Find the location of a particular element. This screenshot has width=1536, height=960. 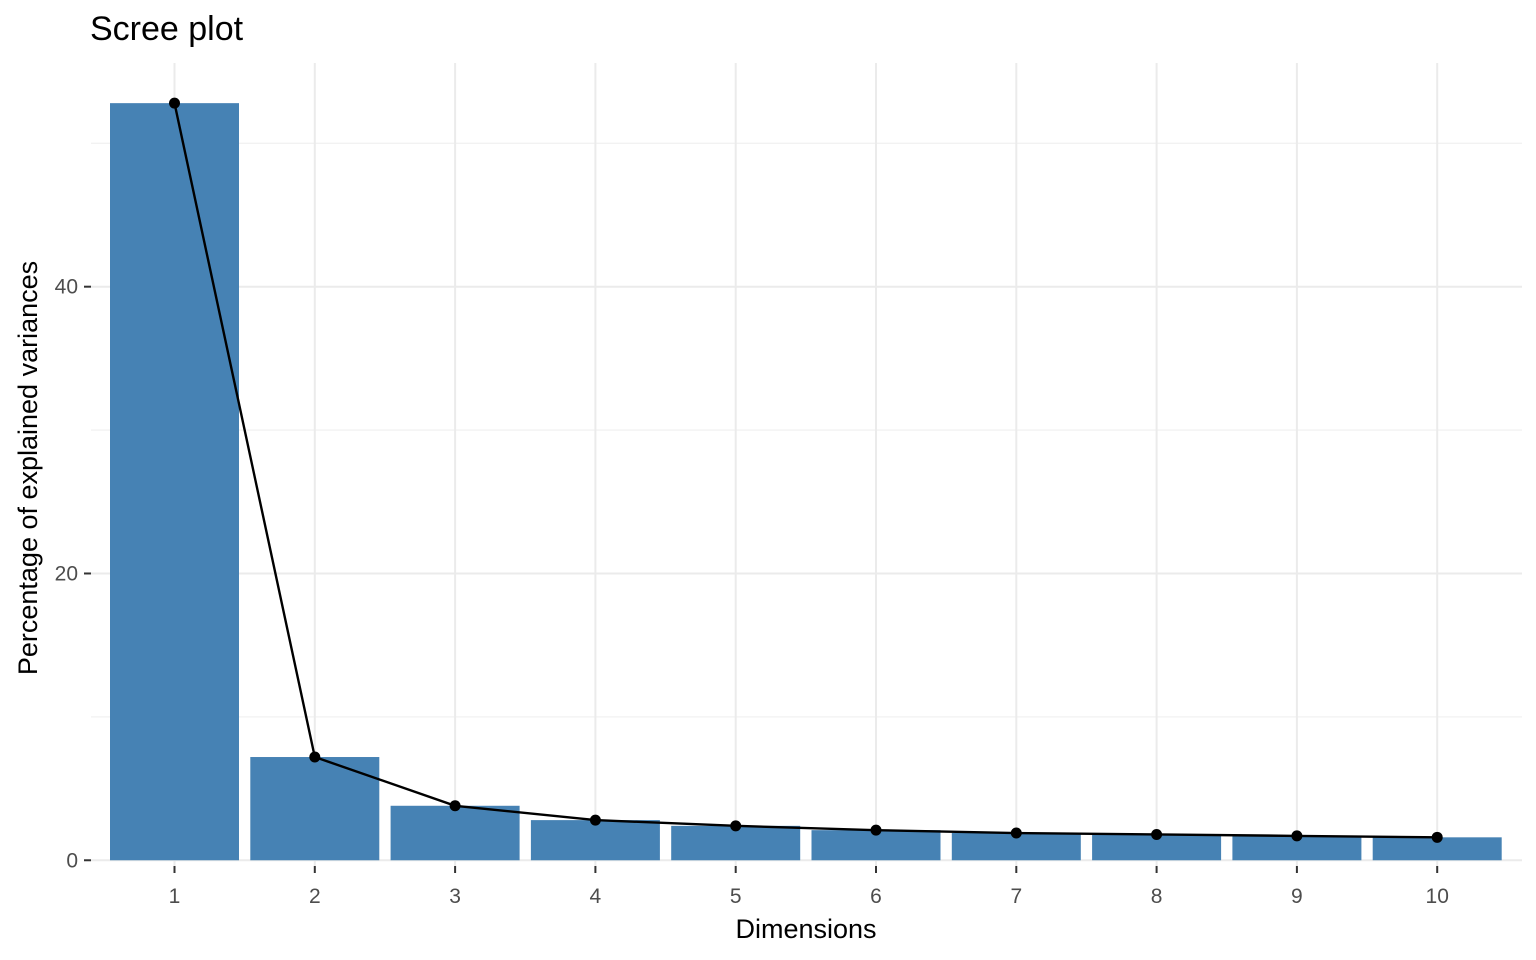

x-tick-label: 3 is located at coordinates (455, 896).